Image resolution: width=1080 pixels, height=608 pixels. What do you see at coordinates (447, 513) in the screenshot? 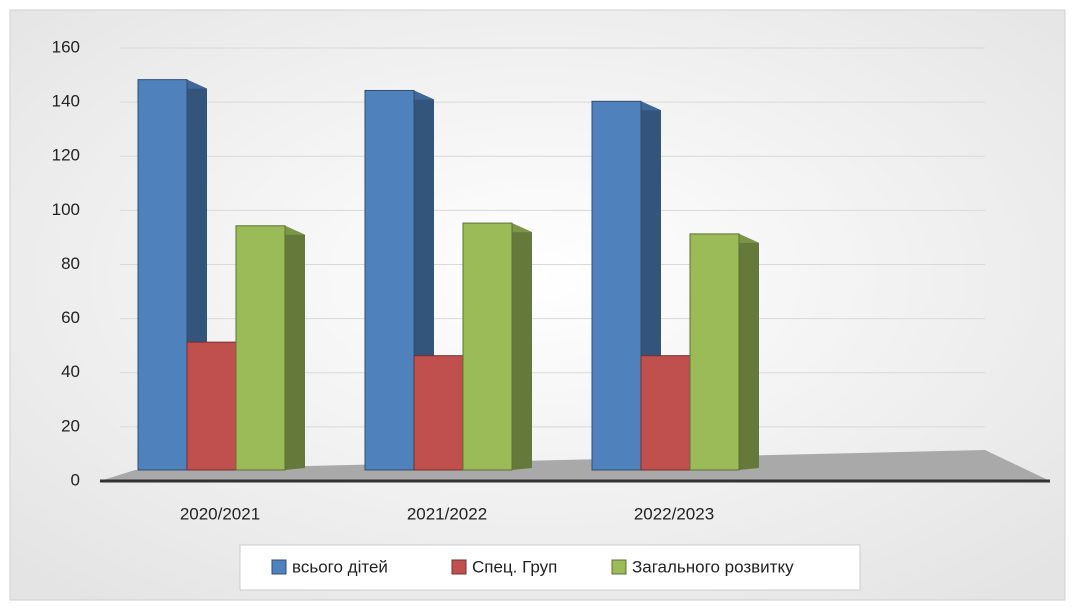
I see `x-tick-label: 2021/2022` at bounding box center [447, 513].